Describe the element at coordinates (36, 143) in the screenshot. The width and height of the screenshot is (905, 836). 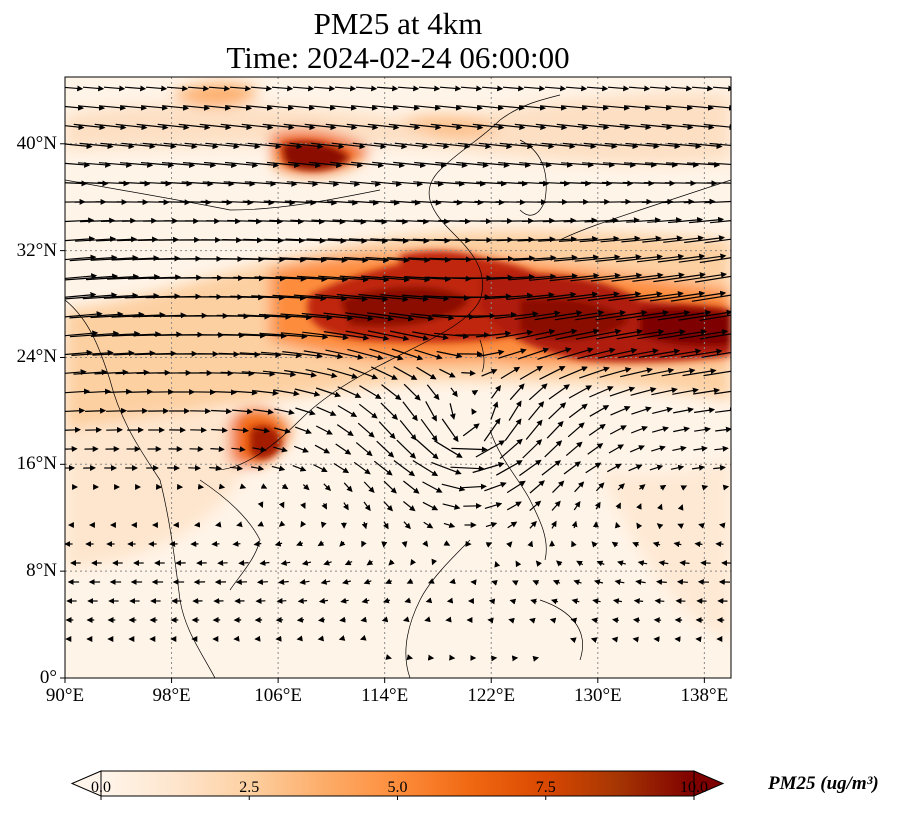
I see `lat-tick-label: 40°N` at that location.